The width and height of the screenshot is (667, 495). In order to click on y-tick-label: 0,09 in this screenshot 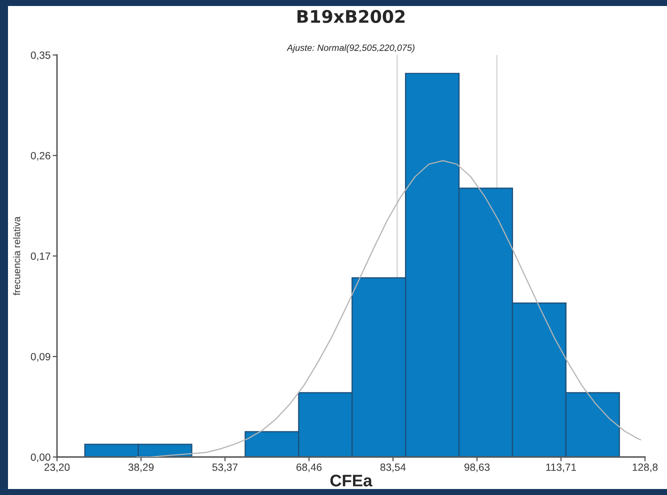, I will do `click(40, 357)`.